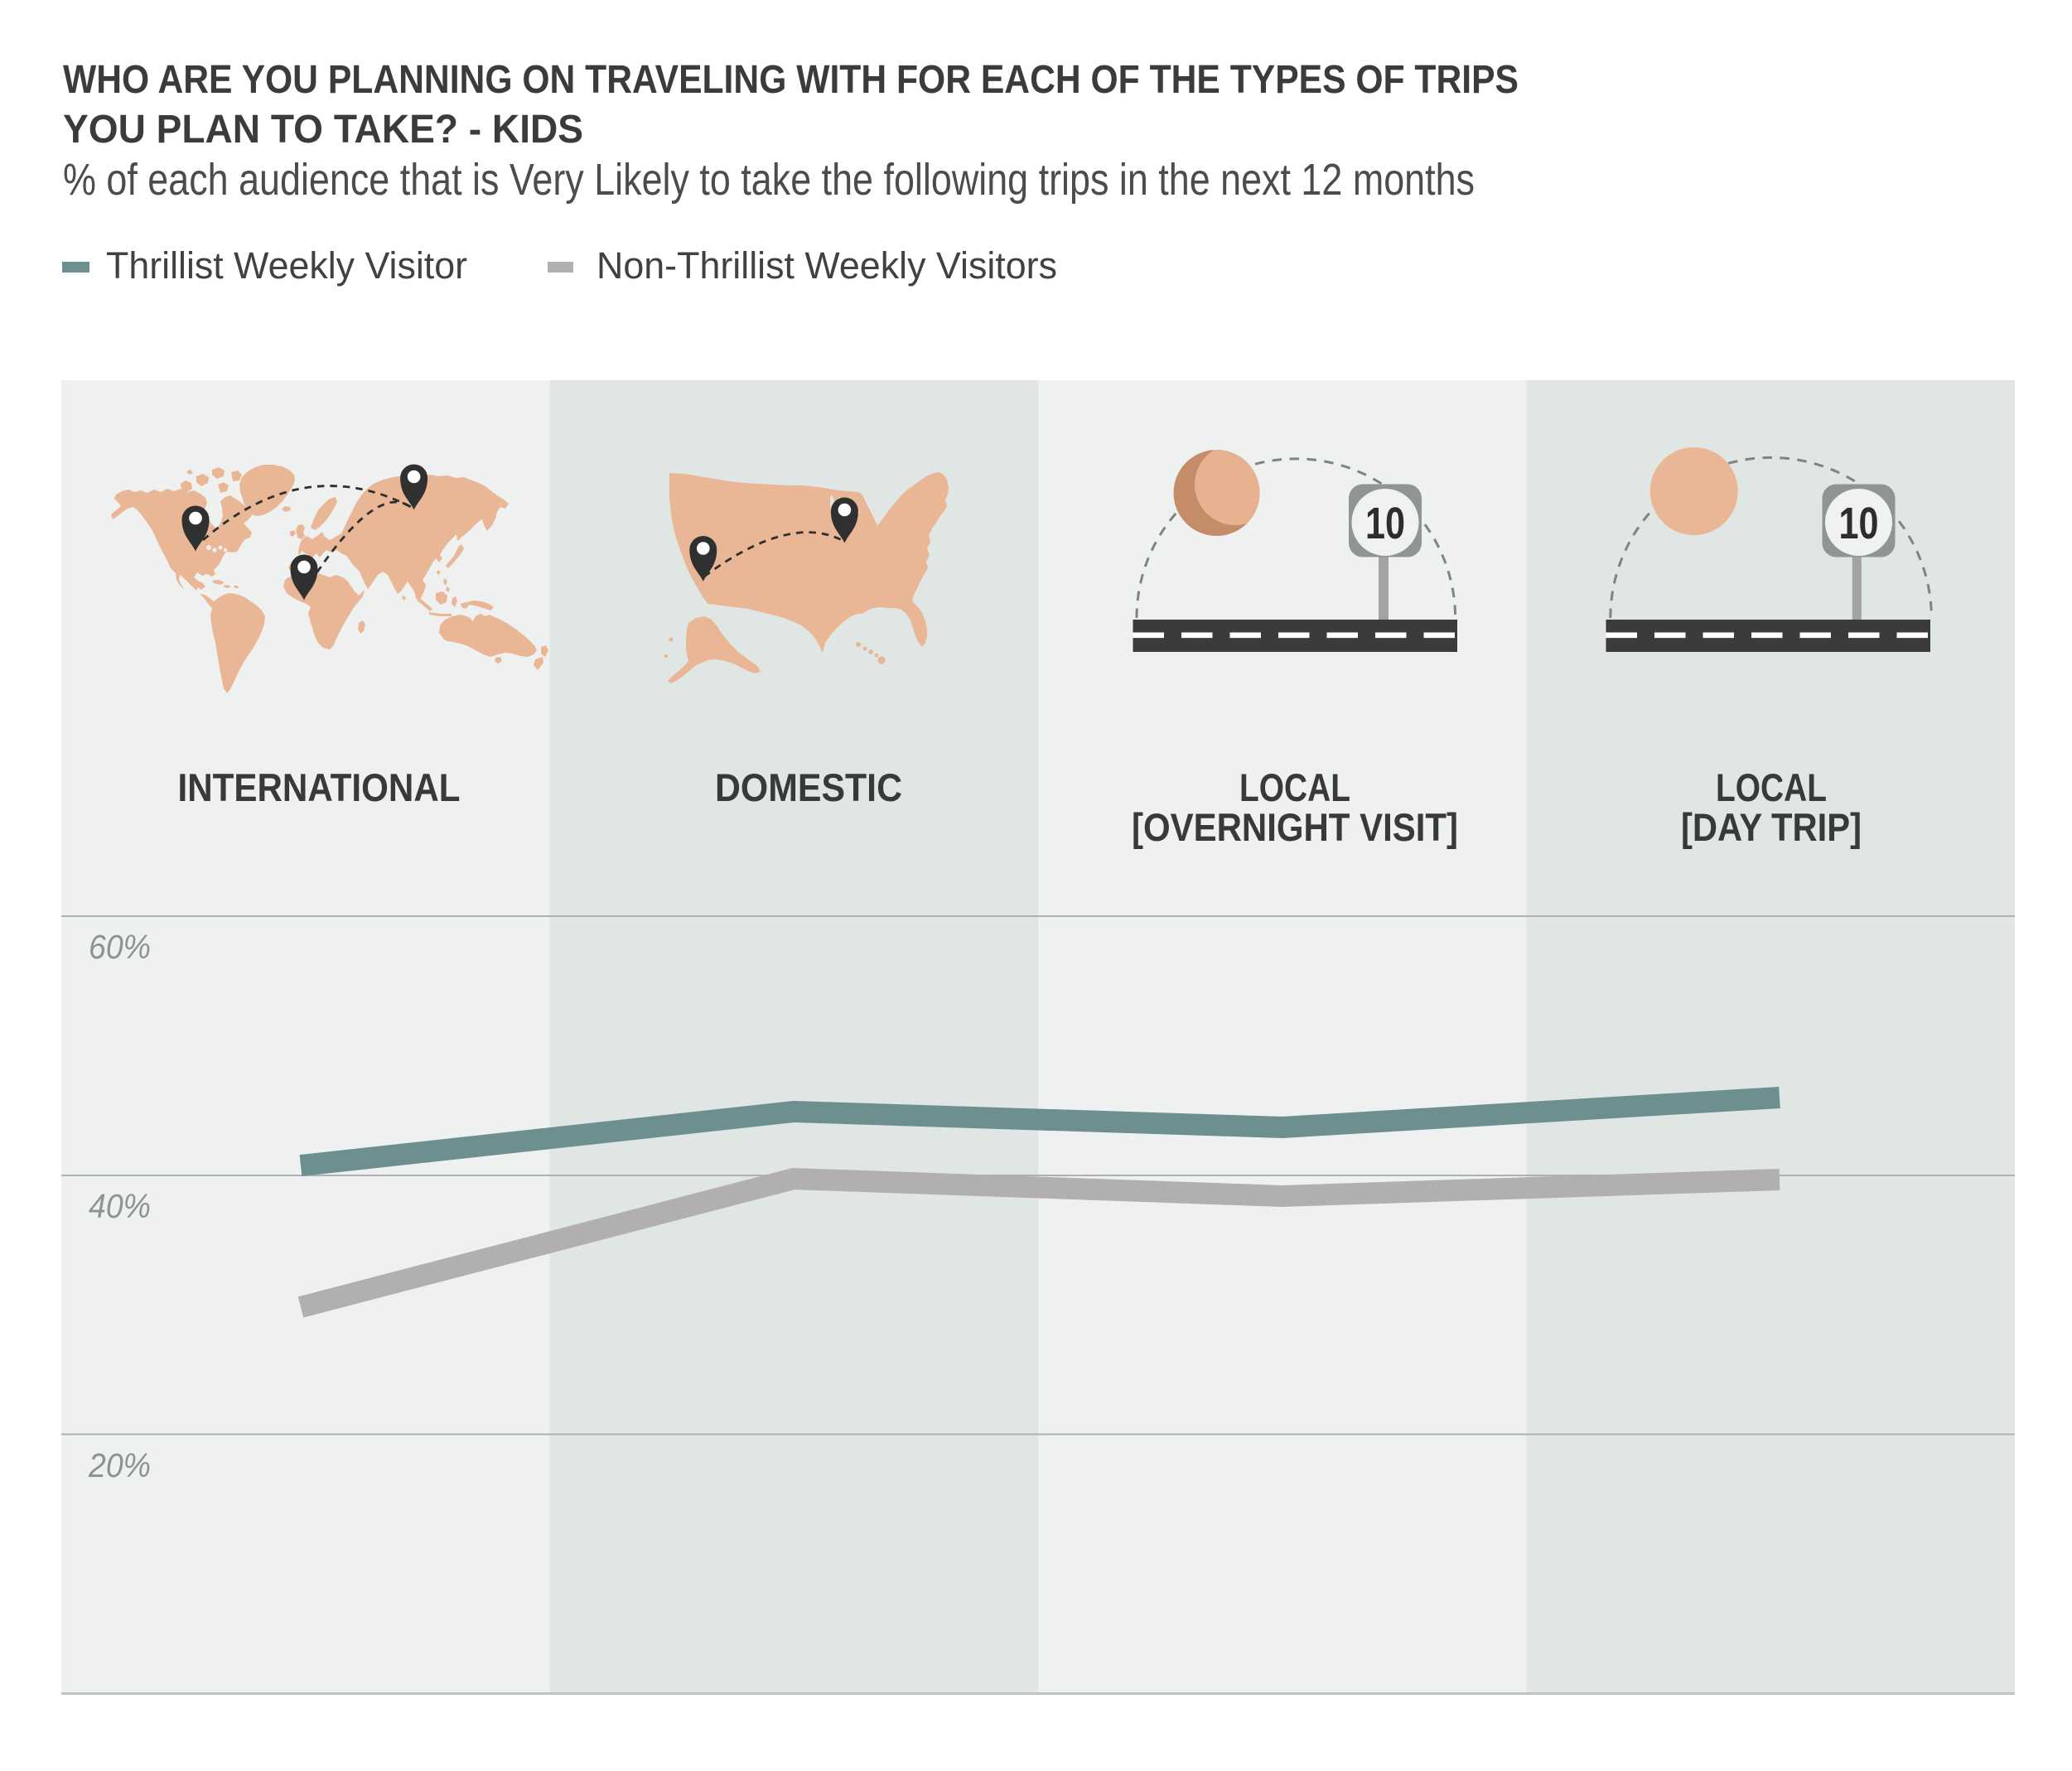 The image size is (2072, 1771). Describe the element at coordinates (120, 1465) in the screenshot. I see `svg-text: 20%` at that location.